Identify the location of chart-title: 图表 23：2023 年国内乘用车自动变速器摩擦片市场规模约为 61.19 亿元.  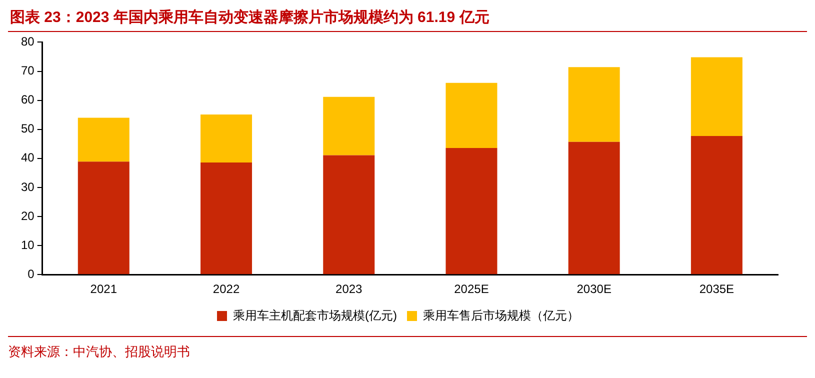
(407, 20).